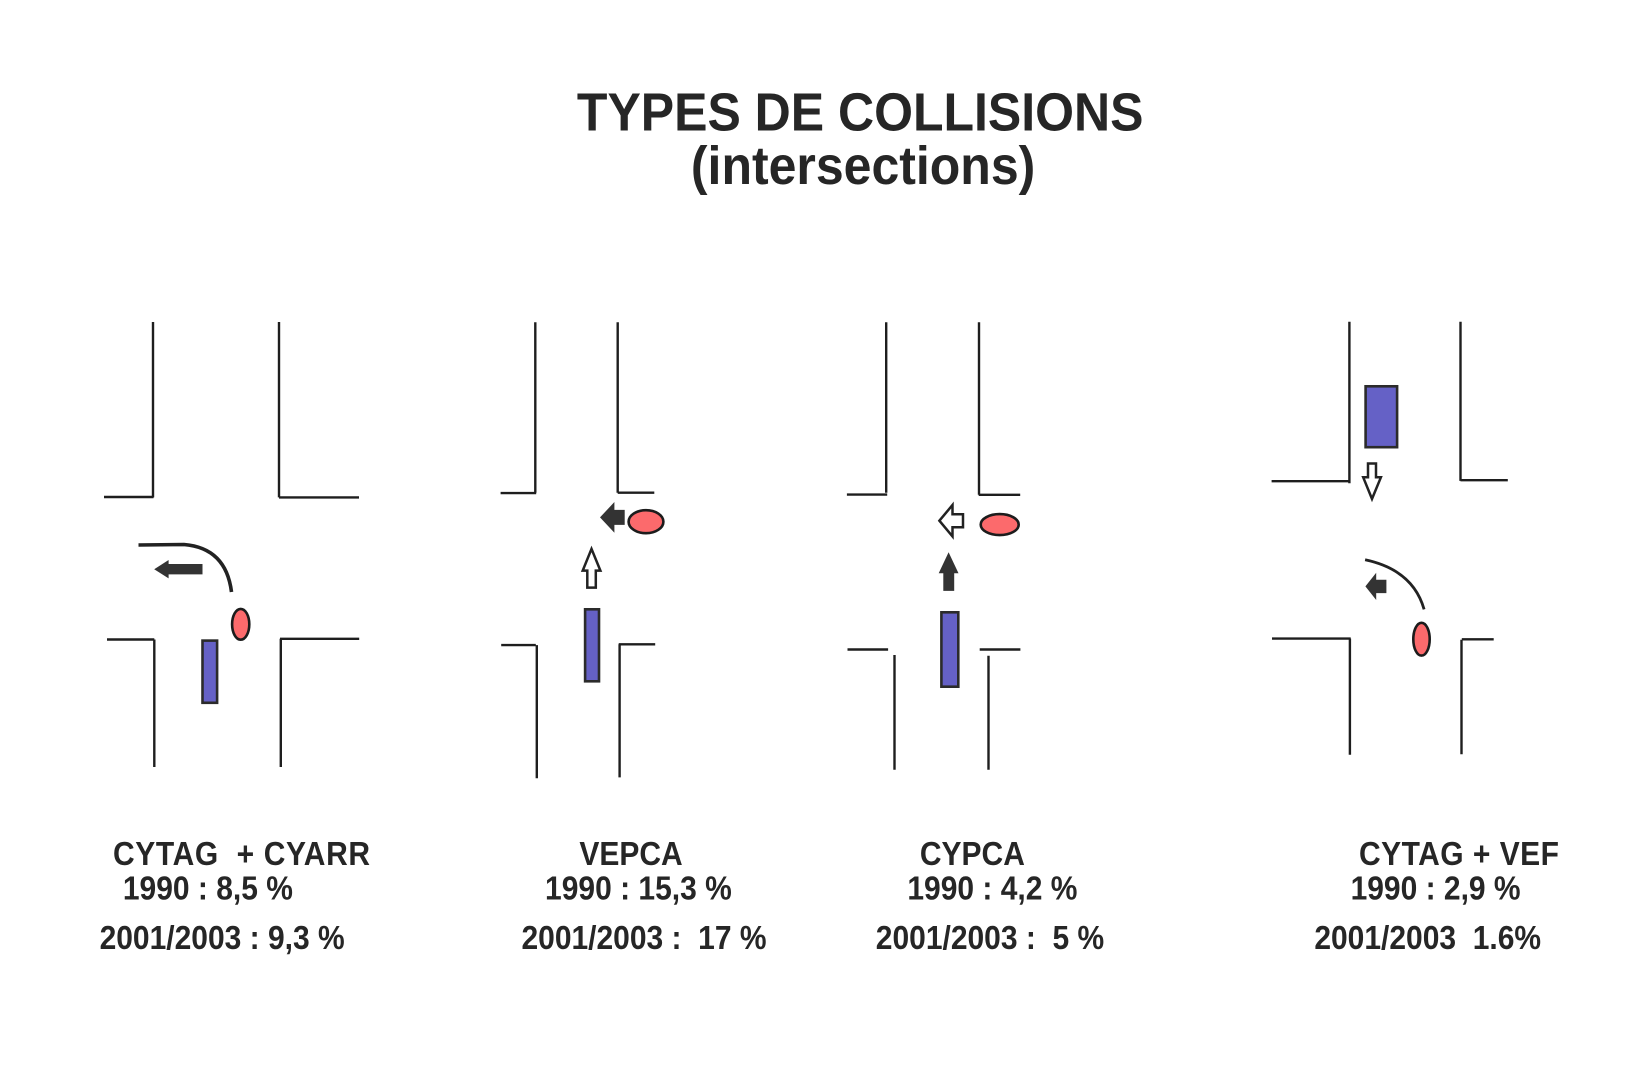  I want to click on svg-text: 1990 : 2,9 %, so click(1436, 888).